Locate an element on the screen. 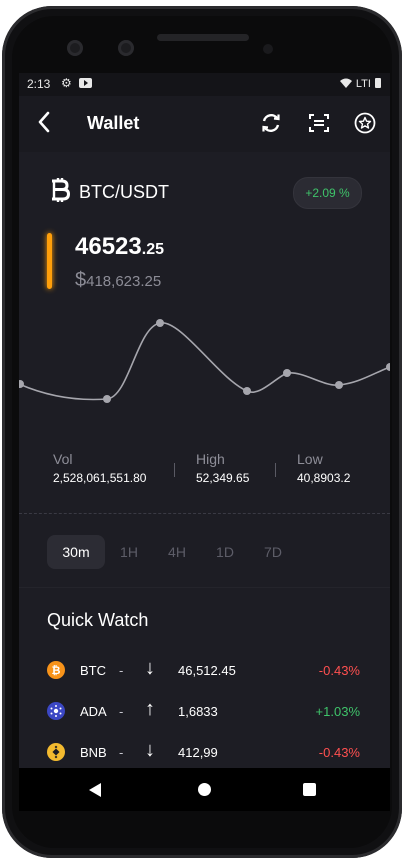  price-accent-bar is located at coordinates (49, 261).